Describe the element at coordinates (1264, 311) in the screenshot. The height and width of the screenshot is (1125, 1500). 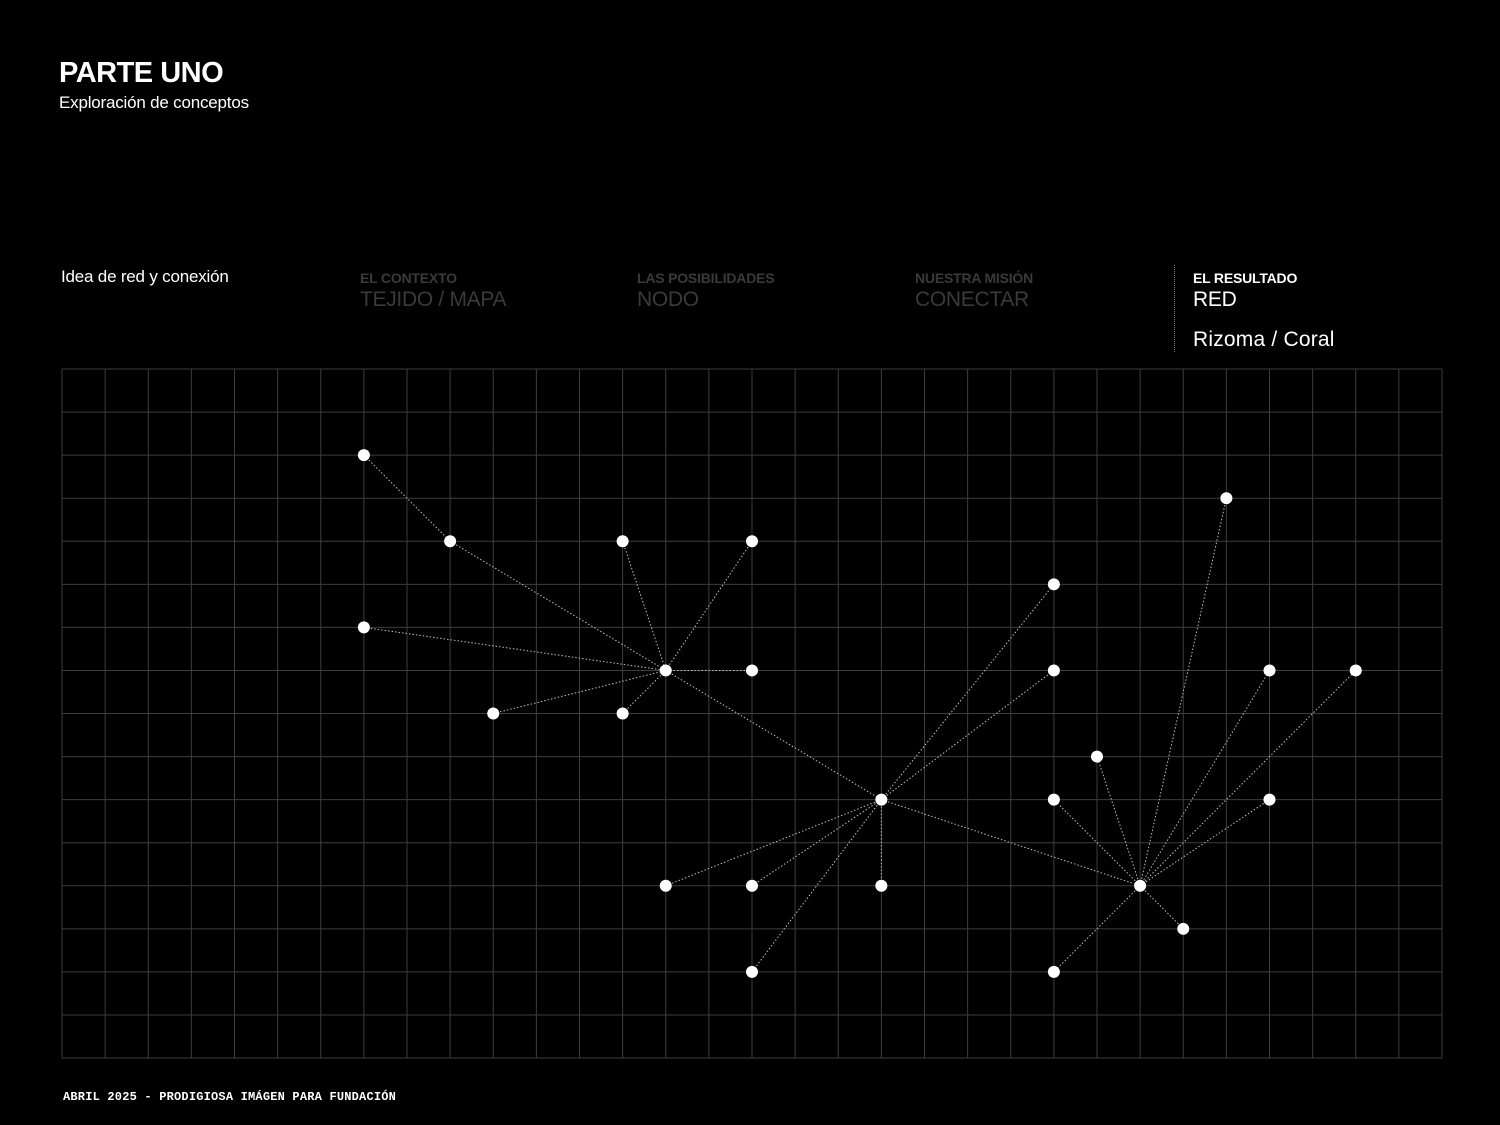
I see `column-result: EL RESULTADO RED Rizoma / Coral` at that location.